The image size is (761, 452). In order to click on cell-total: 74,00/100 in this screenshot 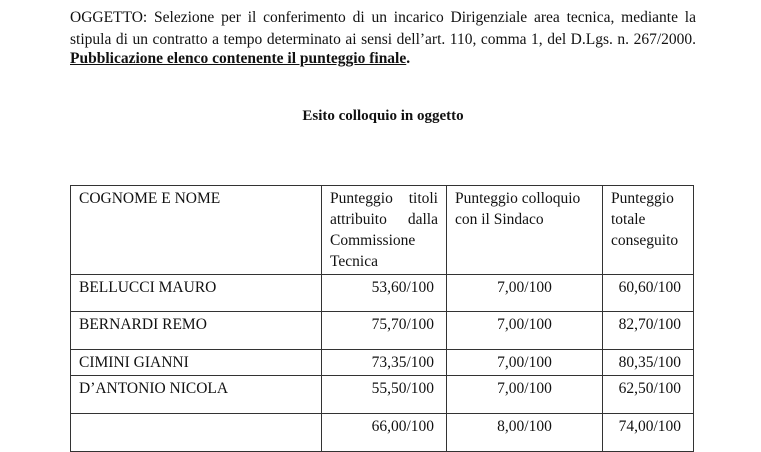, I will do `click(648, 432)`.